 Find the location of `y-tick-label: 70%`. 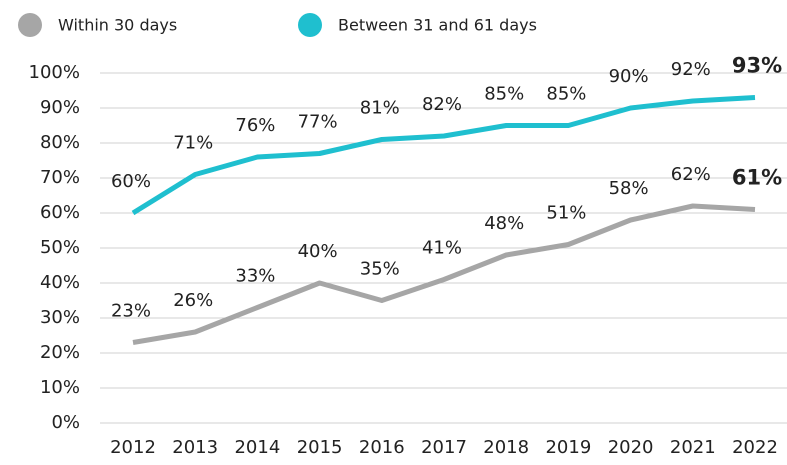

y-tick-label: 70% is located at coordinates (60, 177).